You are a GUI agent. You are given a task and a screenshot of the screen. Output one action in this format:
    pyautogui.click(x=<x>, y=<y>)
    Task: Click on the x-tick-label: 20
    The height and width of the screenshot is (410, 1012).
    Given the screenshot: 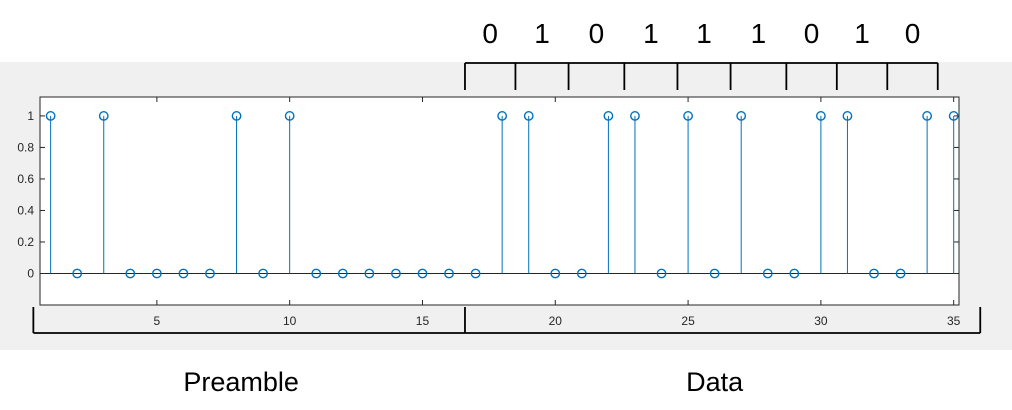 What is the action you would take?
    pyautogui.click(x=556, y=321)
    